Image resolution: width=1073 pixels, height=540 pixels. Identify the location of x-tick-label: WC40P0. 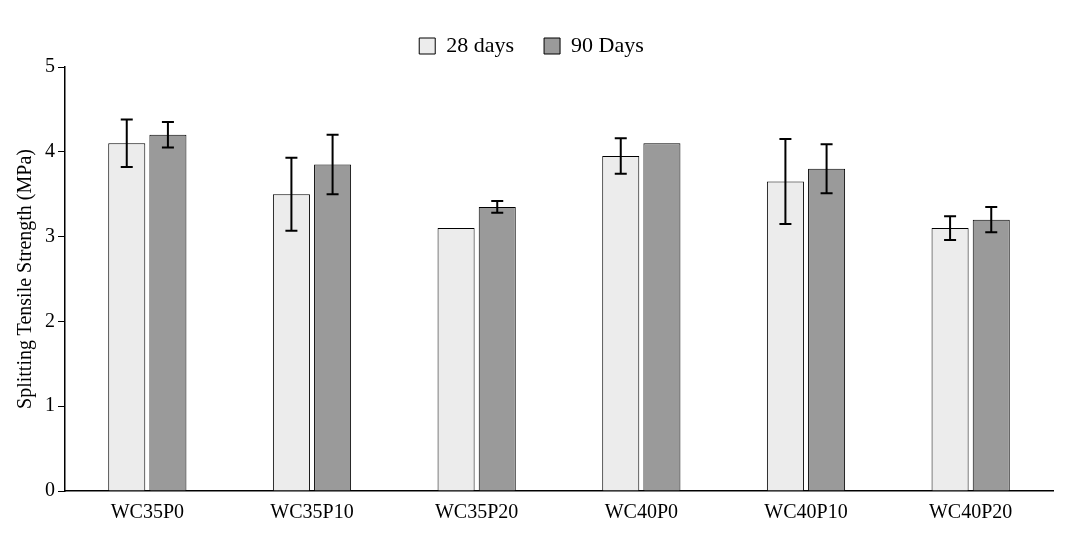
(641, 511).